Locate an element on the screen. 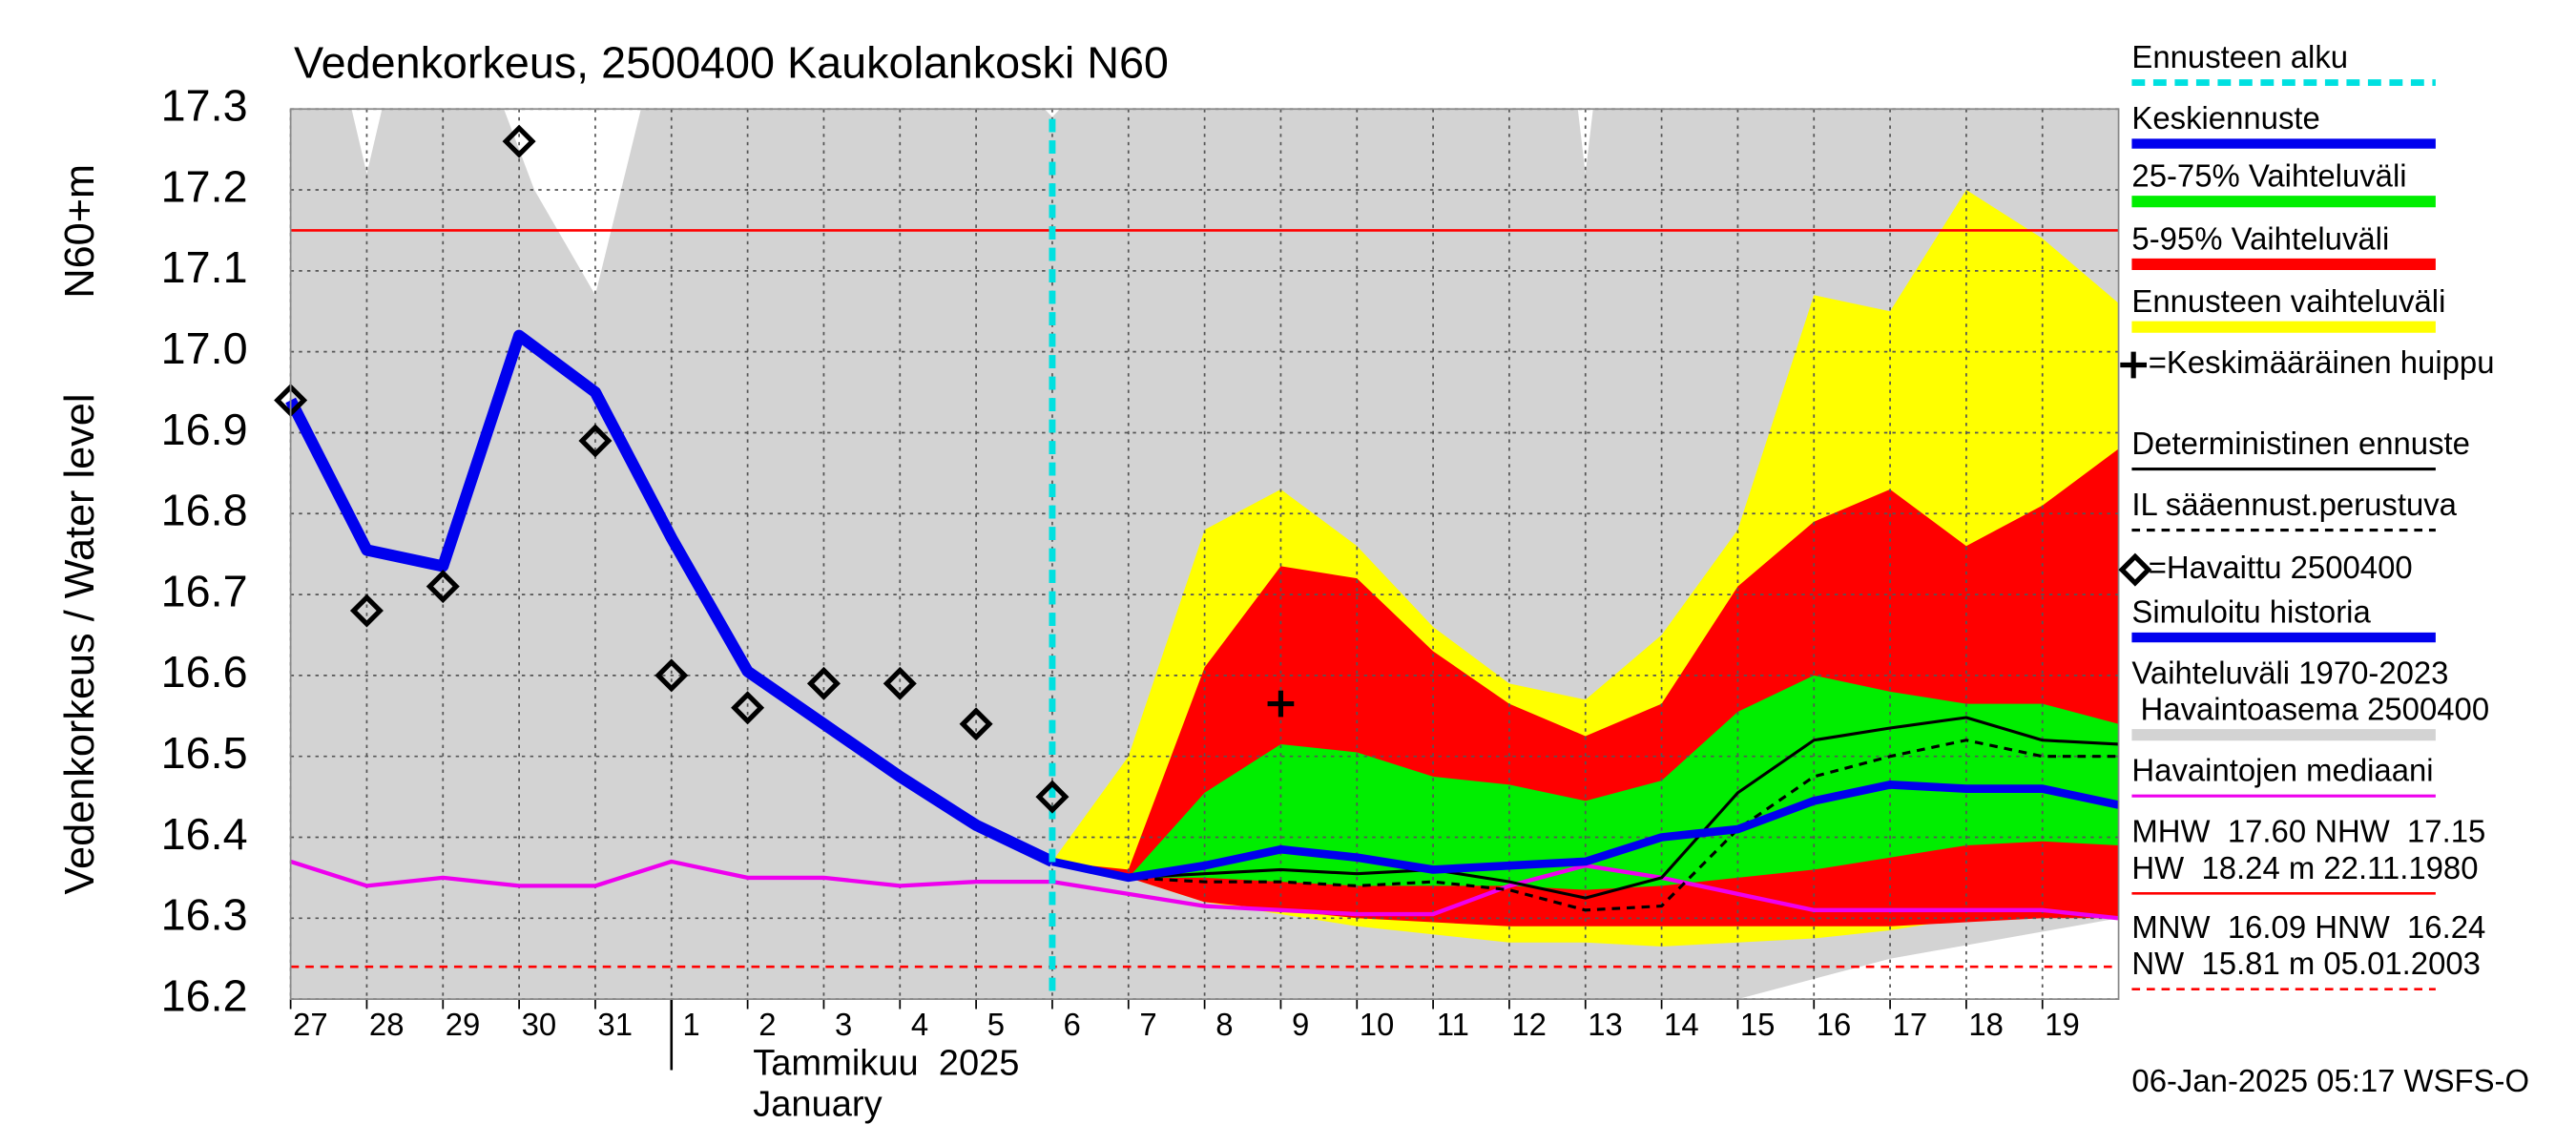 The height and width of the screenshot is (1145, 2576). y-tick-label: 16.3 is located at coordinates (204, 915).